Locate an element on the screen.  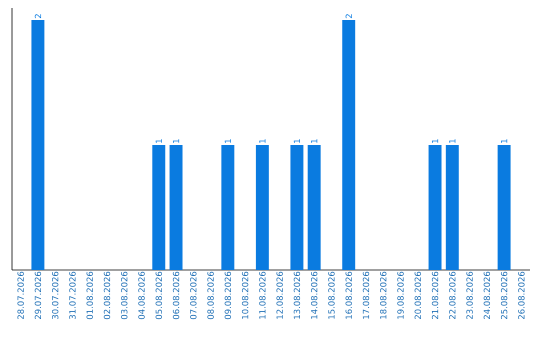
x-tick-label: 24.08.2026 is located at coordinates (487, 296).